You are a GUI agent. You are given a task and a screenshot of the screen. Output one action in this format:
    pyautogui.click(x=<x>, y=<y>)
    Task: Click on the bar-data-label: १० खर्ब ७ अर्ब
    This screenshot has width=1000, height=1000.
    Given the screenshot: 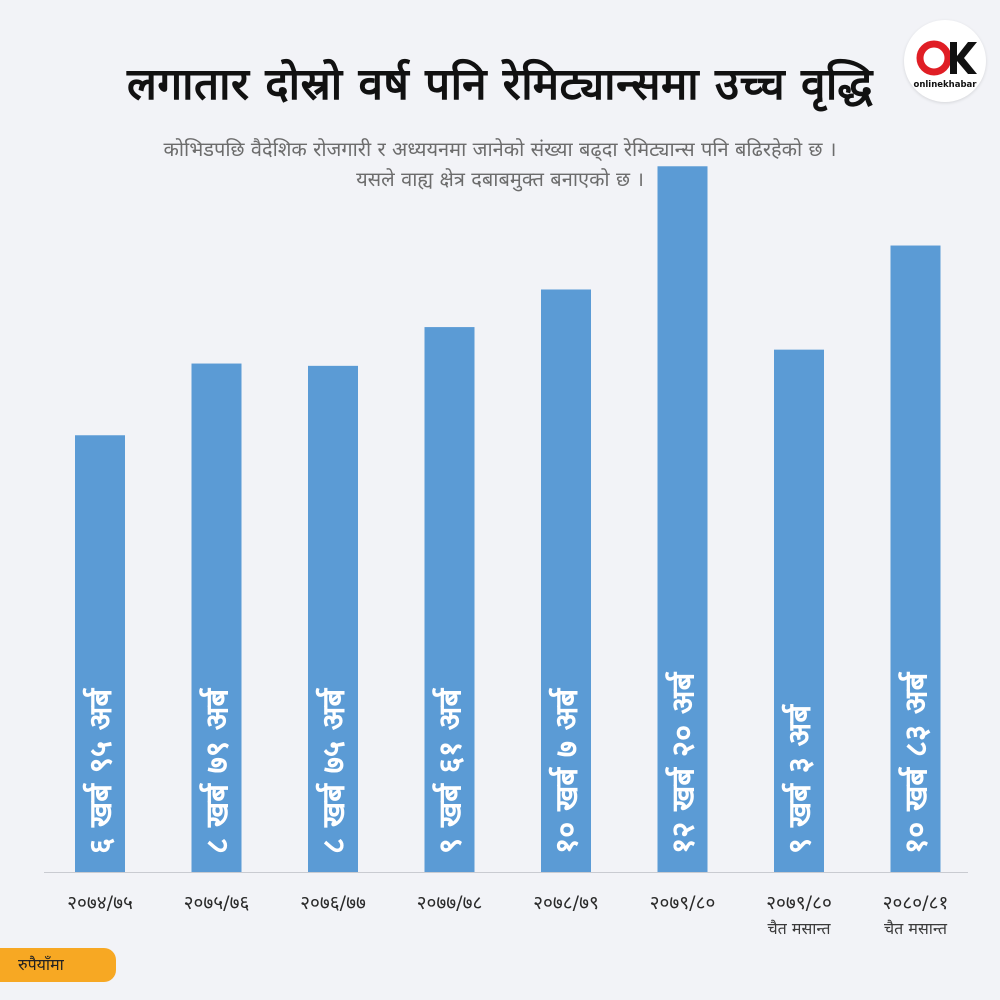 What is the action you would take?
    pyautogui.click(x=566, y=771)
    